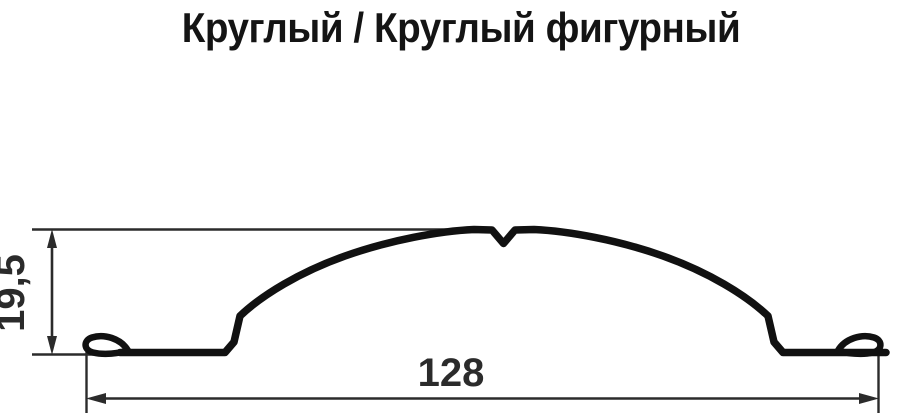  Describe the element at coordinates (869, 398) in the screenshot. I see `width-arrow-right-icon` at that location.